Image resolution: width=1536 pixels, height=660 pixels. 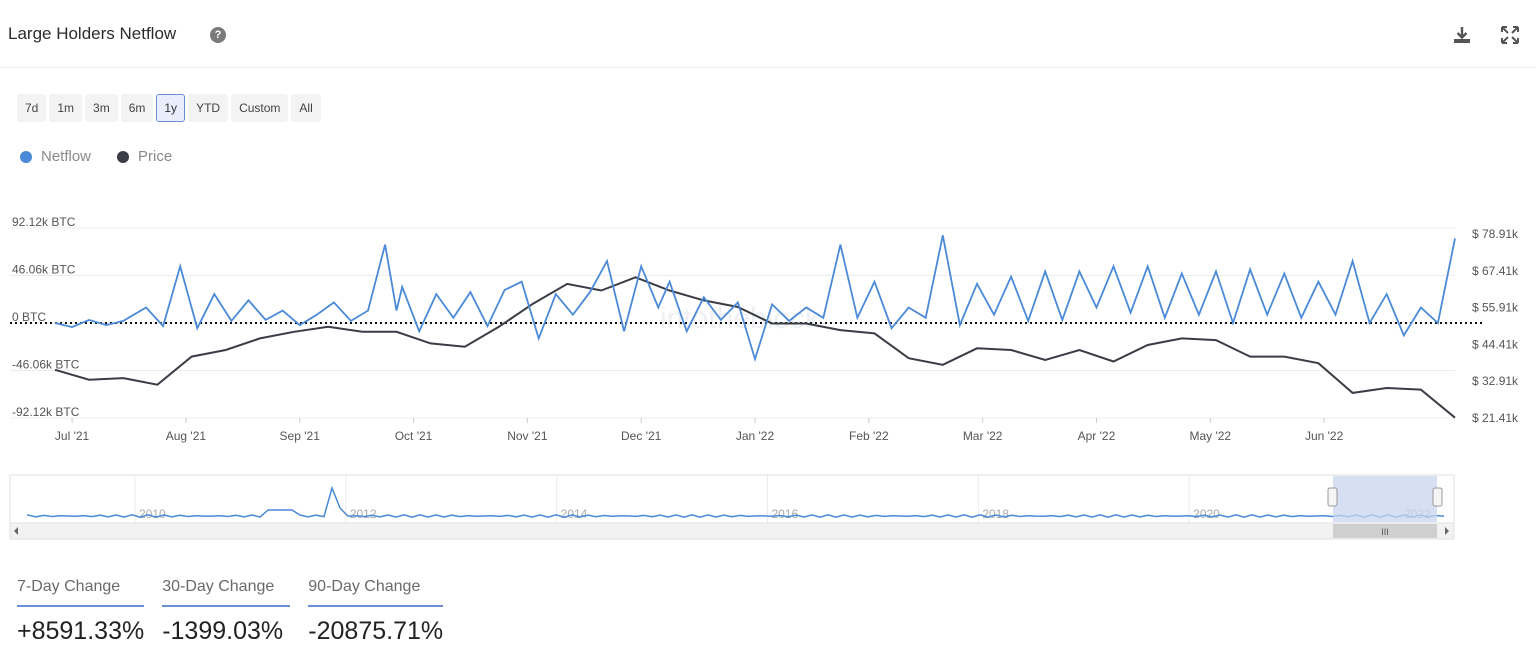 I want to click on range-button-ytd: YTD, so click(x=208, y=108).